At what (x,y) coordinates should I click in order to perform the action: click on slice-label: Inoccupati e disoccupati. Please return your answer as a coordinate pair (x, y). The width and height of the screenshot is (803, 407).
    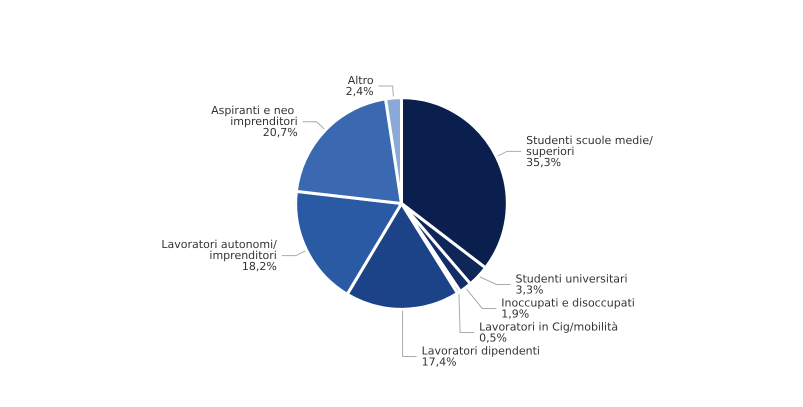
    Looking at the image, I should click on (568, 303).